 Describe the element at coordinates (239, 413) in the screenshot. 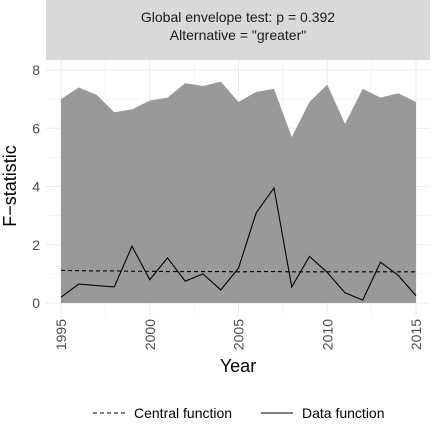

I see `legend: Central function Data function` at that location.